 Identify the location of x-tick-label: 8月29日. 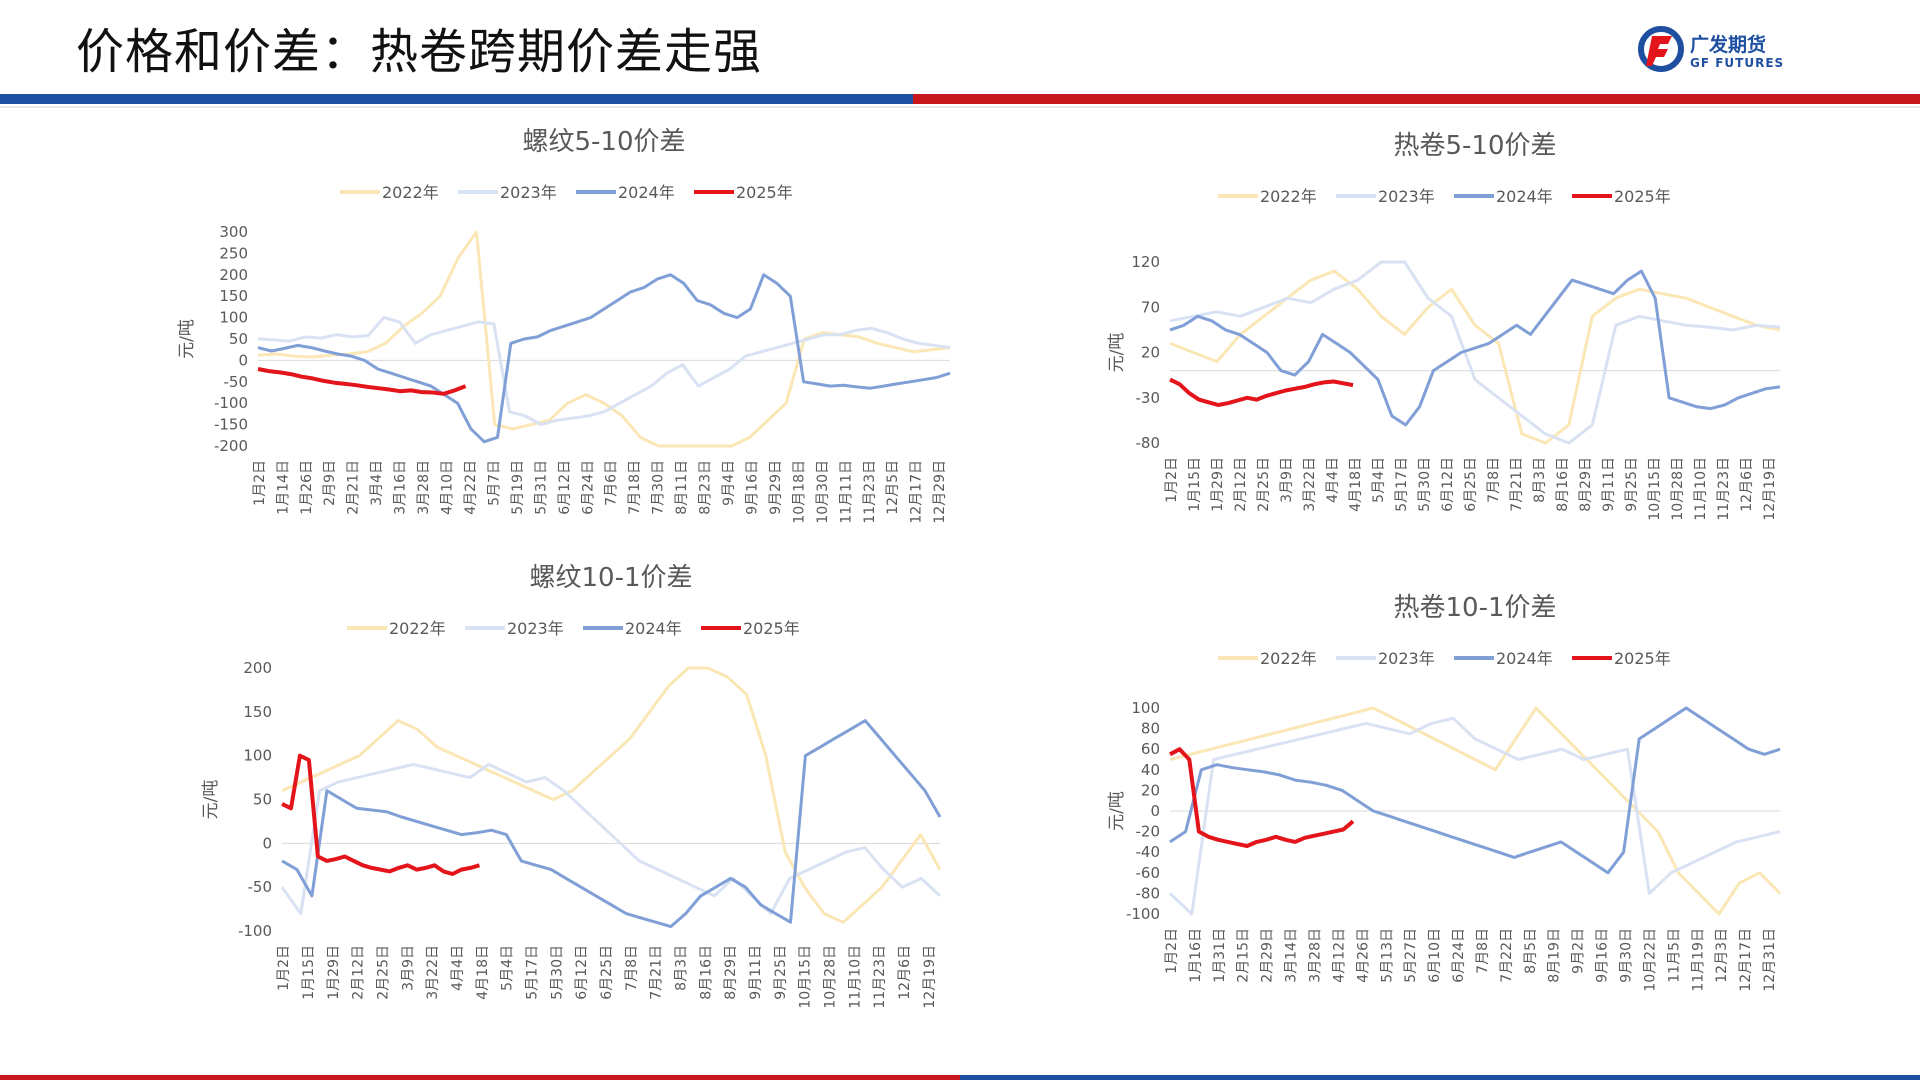
(731, 972).